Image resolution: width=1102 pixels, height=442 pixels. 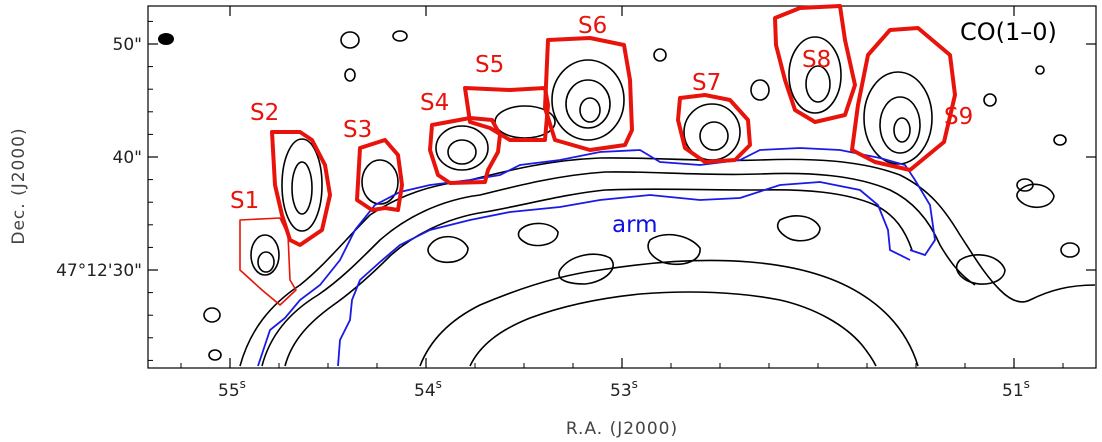 I want to click on x-tick-label: 53s, so click(x=624, y=389).